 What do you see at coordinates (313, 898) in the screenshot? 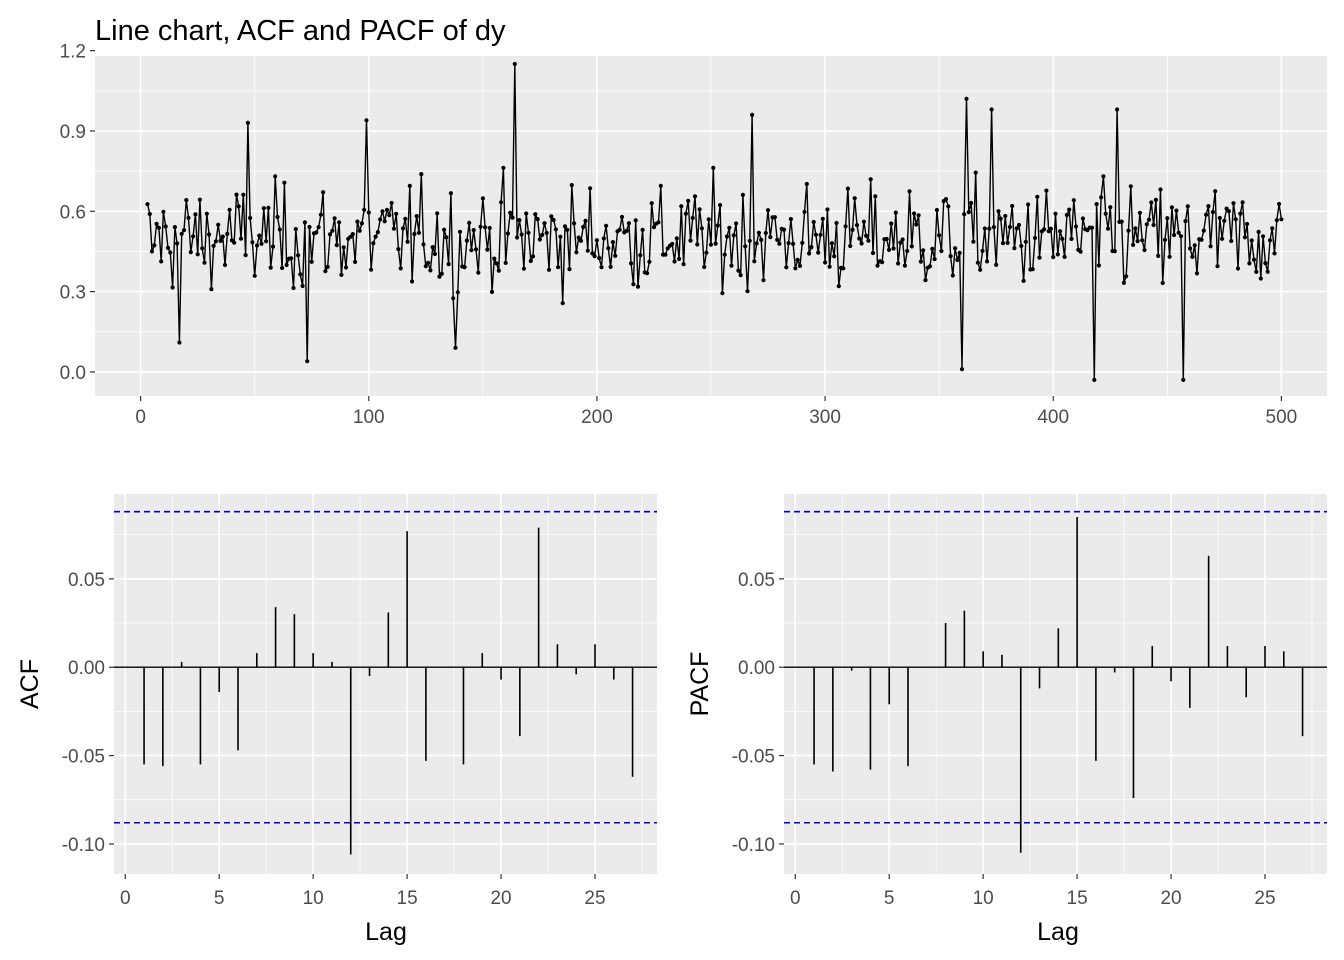
I see `acf-x-tick-label: 10` at bounding box center [313, 898].